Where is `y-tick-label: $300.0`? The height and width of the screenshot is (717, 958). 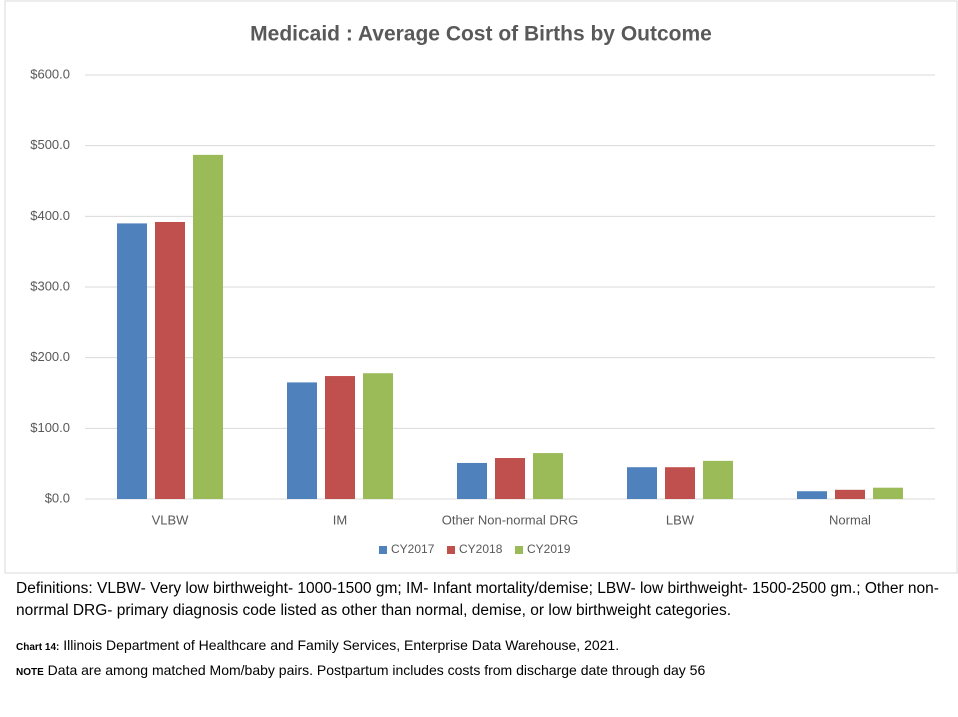
y-tick-label: $300.0 is located at coordinates (50, 285).